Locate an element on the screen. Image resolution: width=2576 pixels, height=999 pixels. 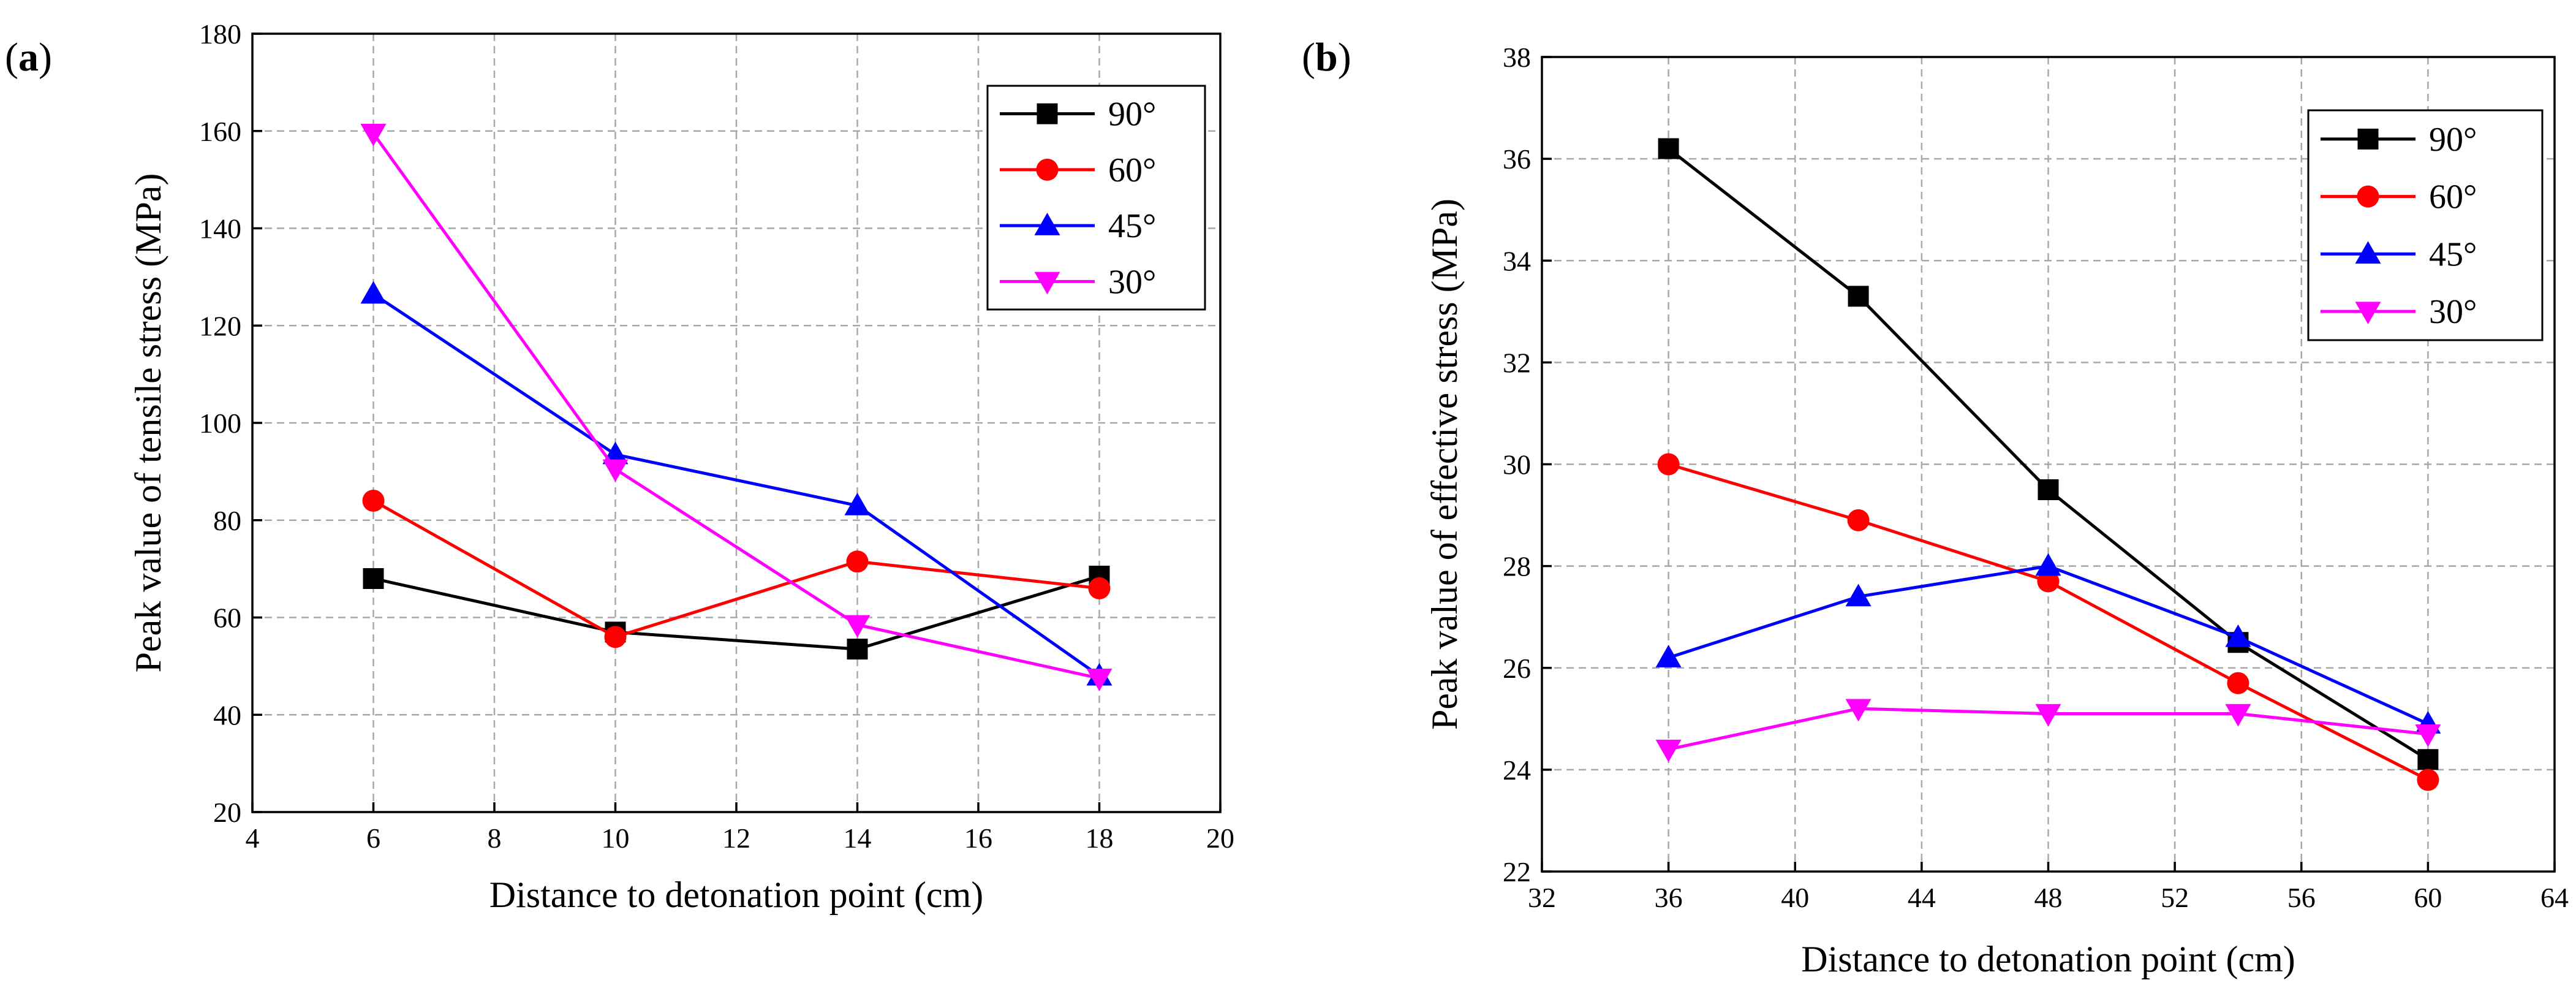
x-tick-label: 60 is located at coordinates (2428, 897).